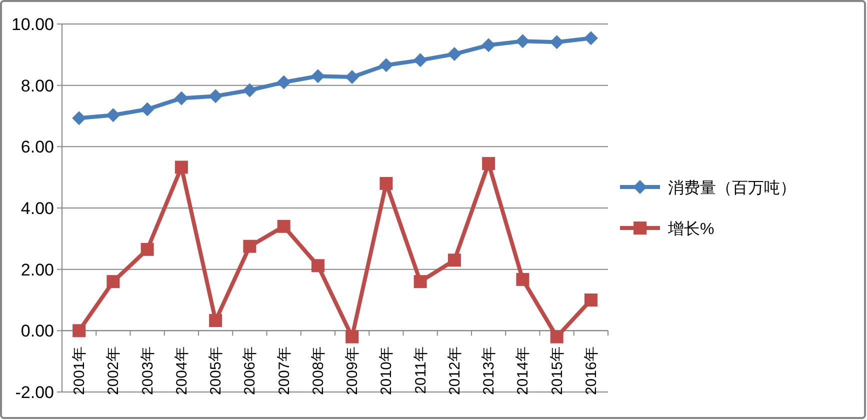 The width and height of the screenshot is (867, 420). Describe the element at coordinates (181, 371) in the screenshot. I see `x-tick-label: 2004年` at that location.